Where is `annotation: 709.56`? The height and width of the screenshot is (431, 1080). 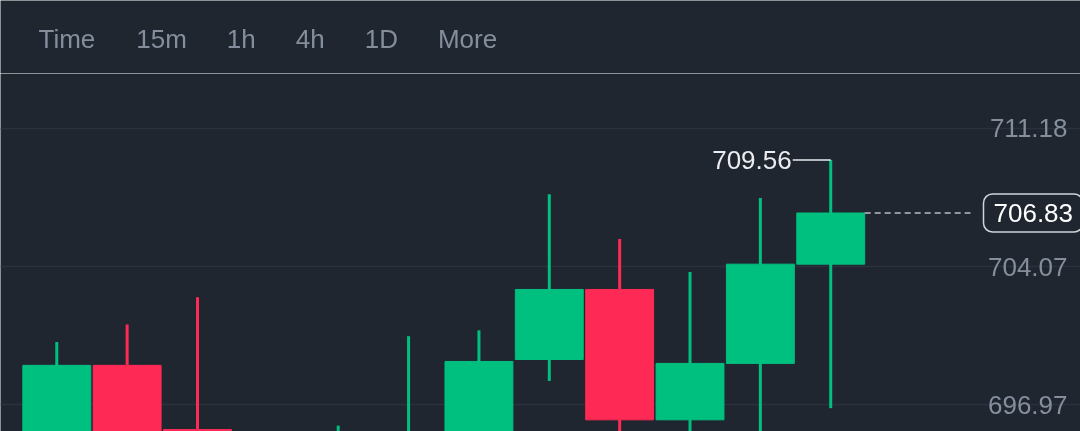
annotation: 709.56 is located at coordinates (752, 159).